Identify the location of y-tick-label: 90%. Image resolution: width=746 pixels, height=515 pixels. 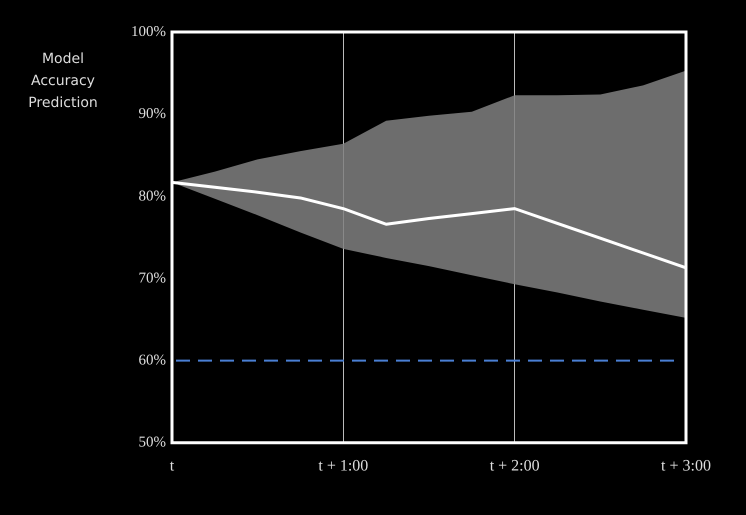
(152, 114).